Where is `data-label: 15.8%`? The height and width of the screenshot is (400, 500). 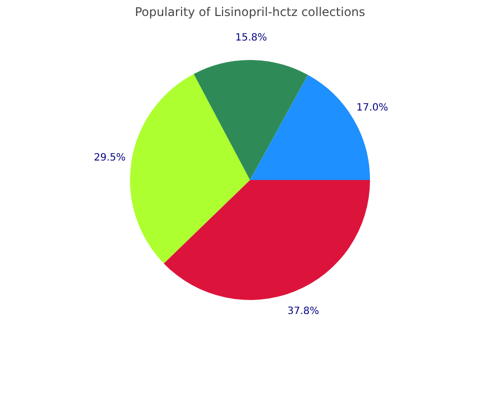 data-label: 15.8% is located at coordinates (251, 38).